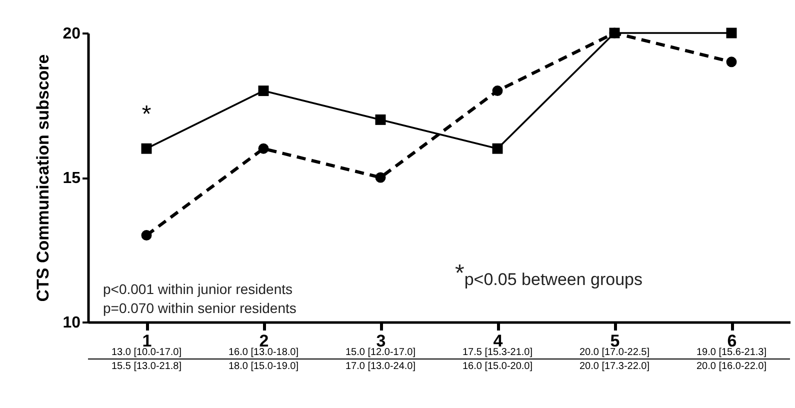 This screenshot has height=408, width=795. What do you see at coordinates (146, 352) in the screenshot?
I see `text: 13.0 [10.0-17.0]` at bounding box center [146, 352].